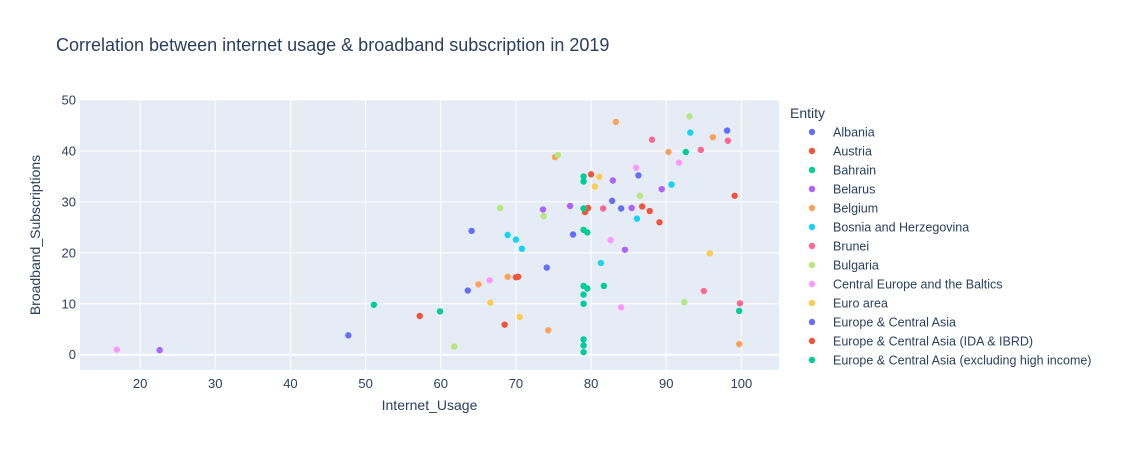 This screenshot has height=450, width=1132. What do you see at coordinates (852, 152) in the screenshot?
I see `legend-entry: Austria` at bounding box center [852, 152].